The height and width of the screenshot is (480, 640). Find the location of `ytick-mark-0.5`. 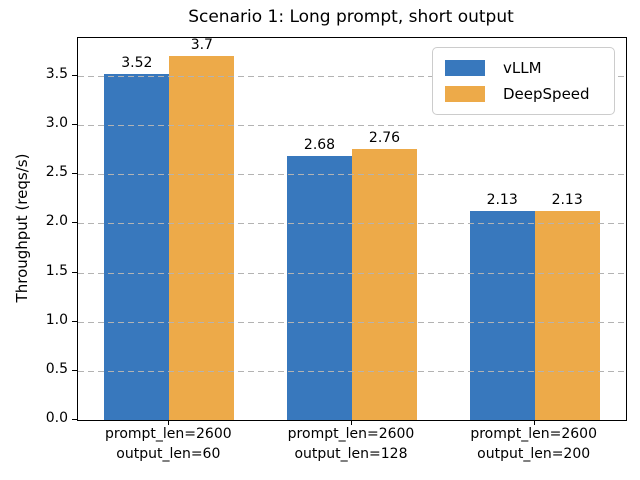

ytick-mark-0.5 is located at coordinates (74, 370).